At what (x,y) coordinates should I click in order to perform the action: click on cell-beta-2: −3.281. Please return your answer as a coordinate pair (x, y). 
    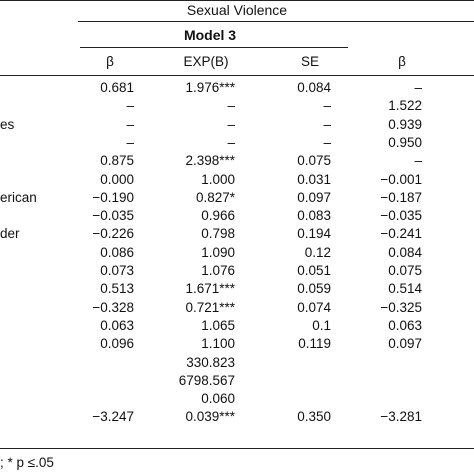
    Looking at the image, I should click on (401, 417).